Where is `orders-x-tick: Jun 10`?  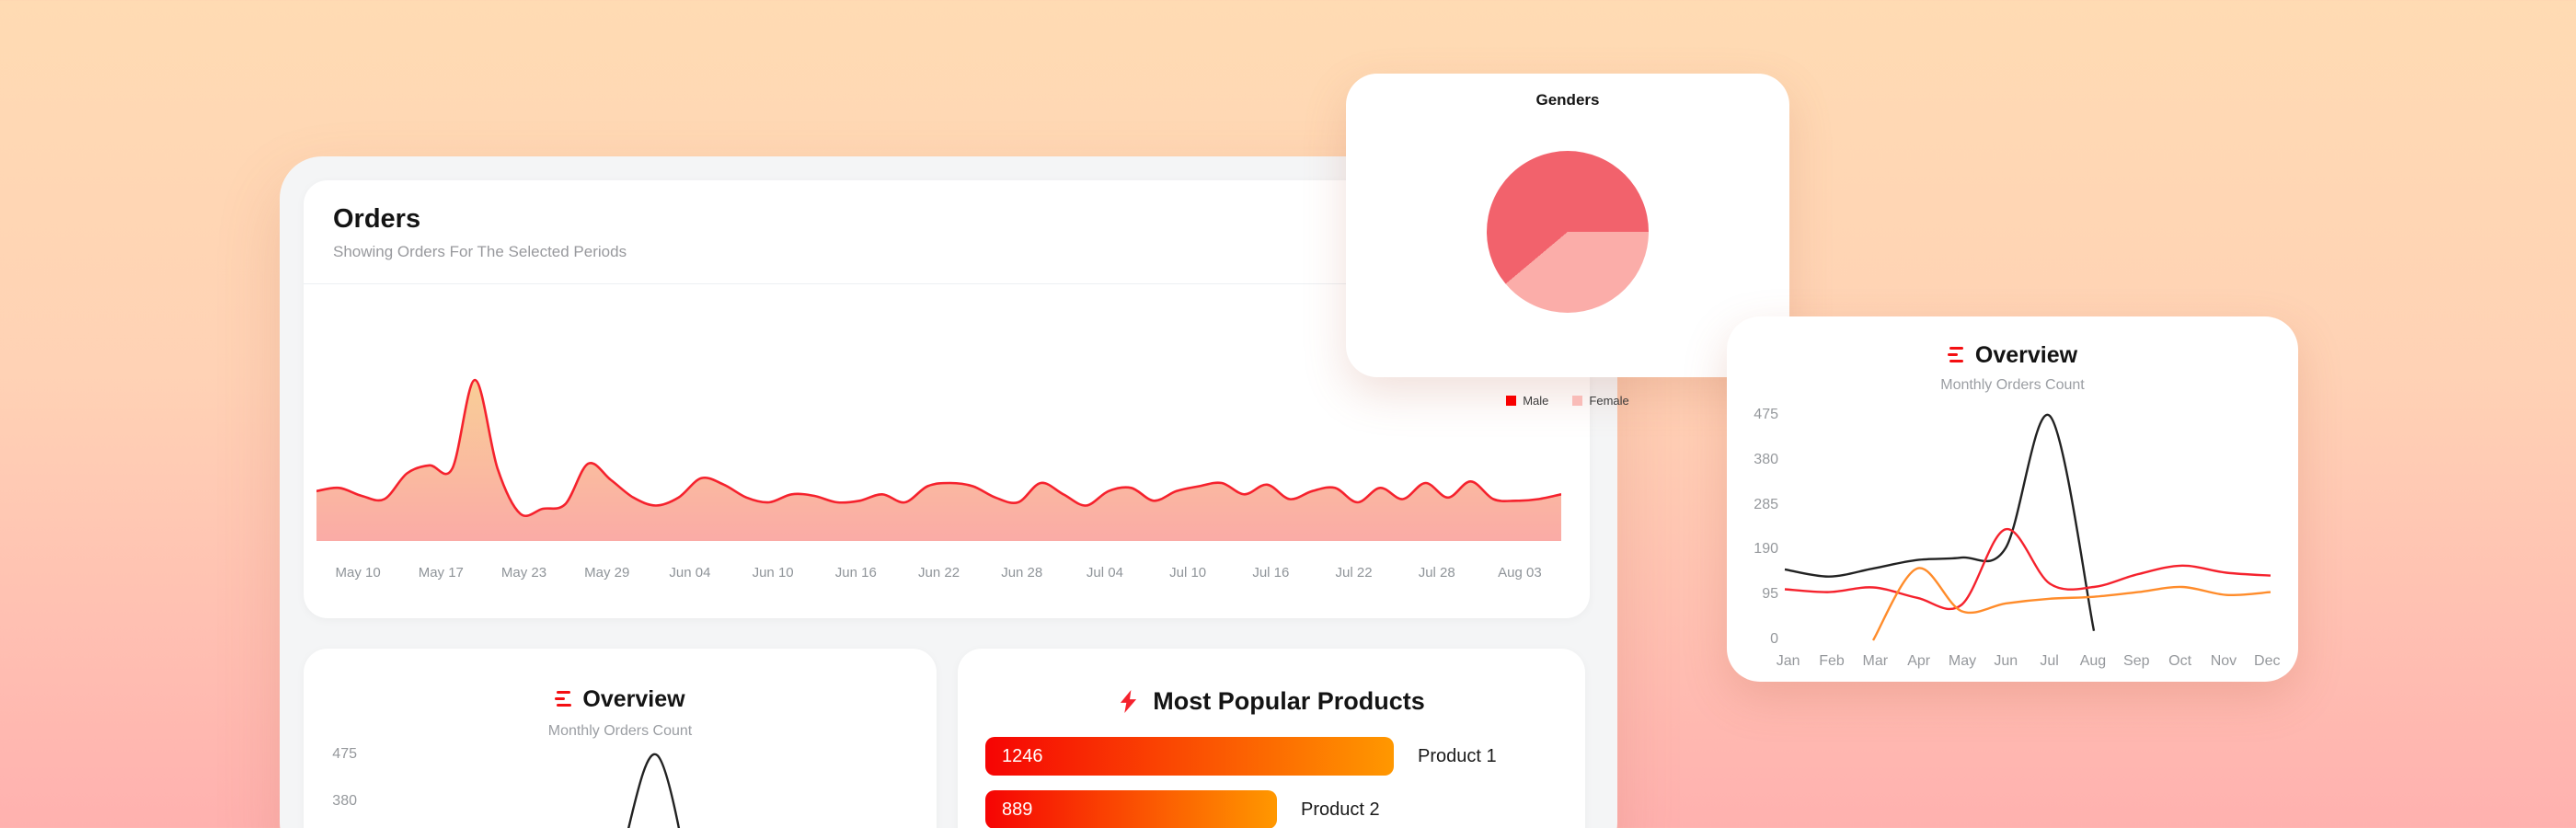 orders-x-tick: Jun 10 is located at coordinates (773, 573).